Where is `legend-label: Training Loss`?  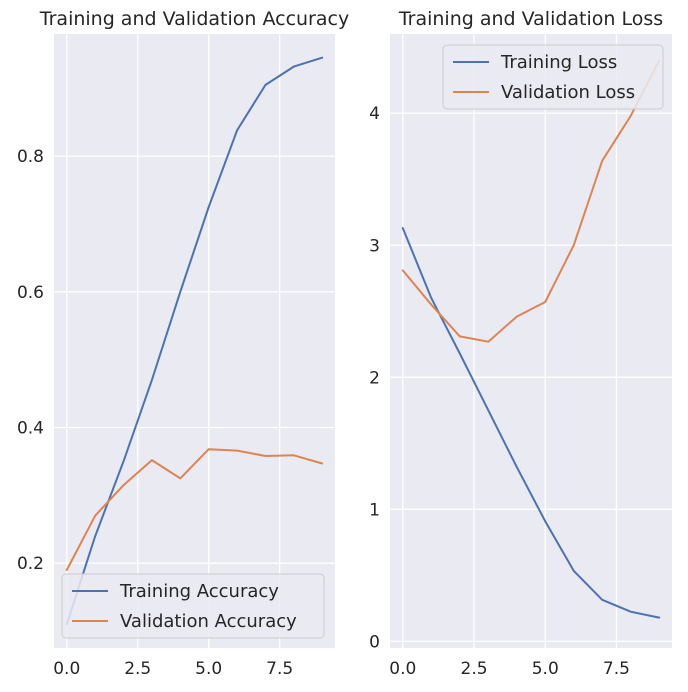
legend-label: Training Loss is located at coordinates (558, 62).